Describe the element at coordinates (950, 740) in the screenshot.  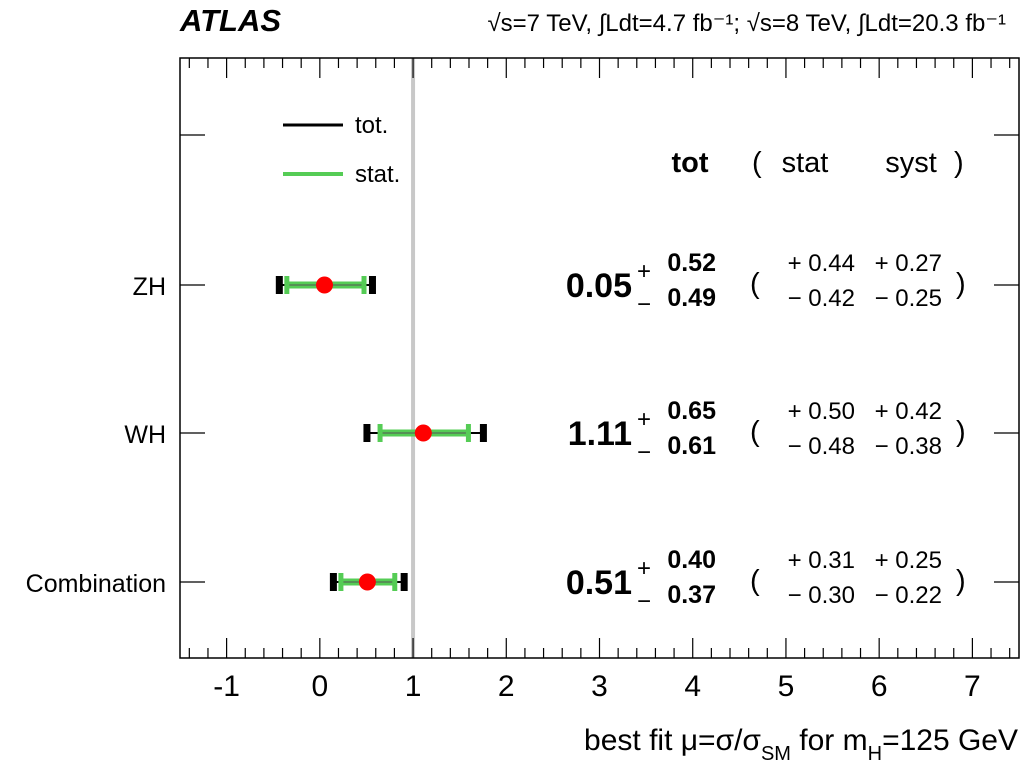
I see `x-axis-label-post: =125 GeV` at that location.